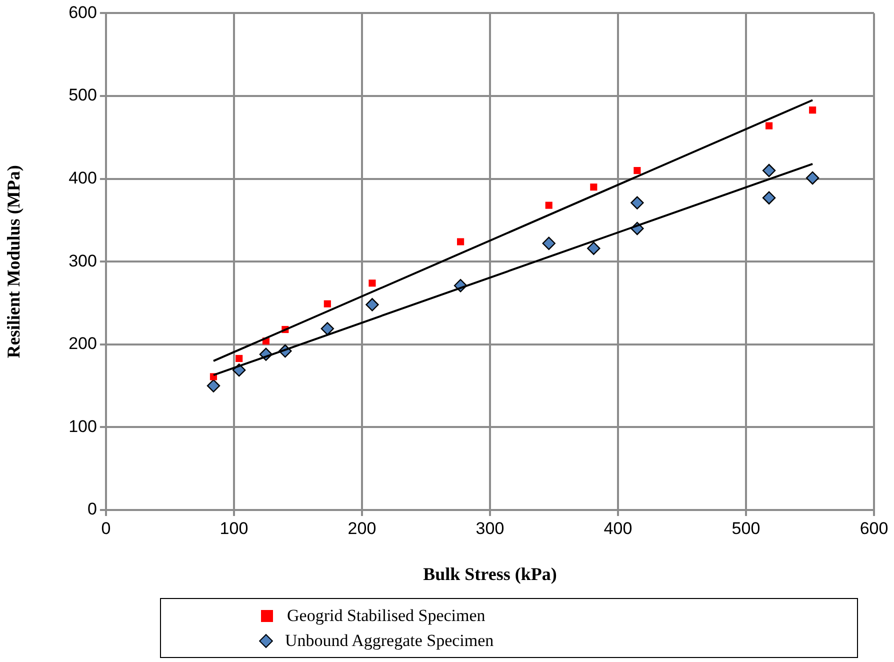 This screenshot has width=894, height=662. Describe the element at coordinates (490, 574) in the screenshot. I see `x-axis-title: Bulk Stress (kPa)` at that location.